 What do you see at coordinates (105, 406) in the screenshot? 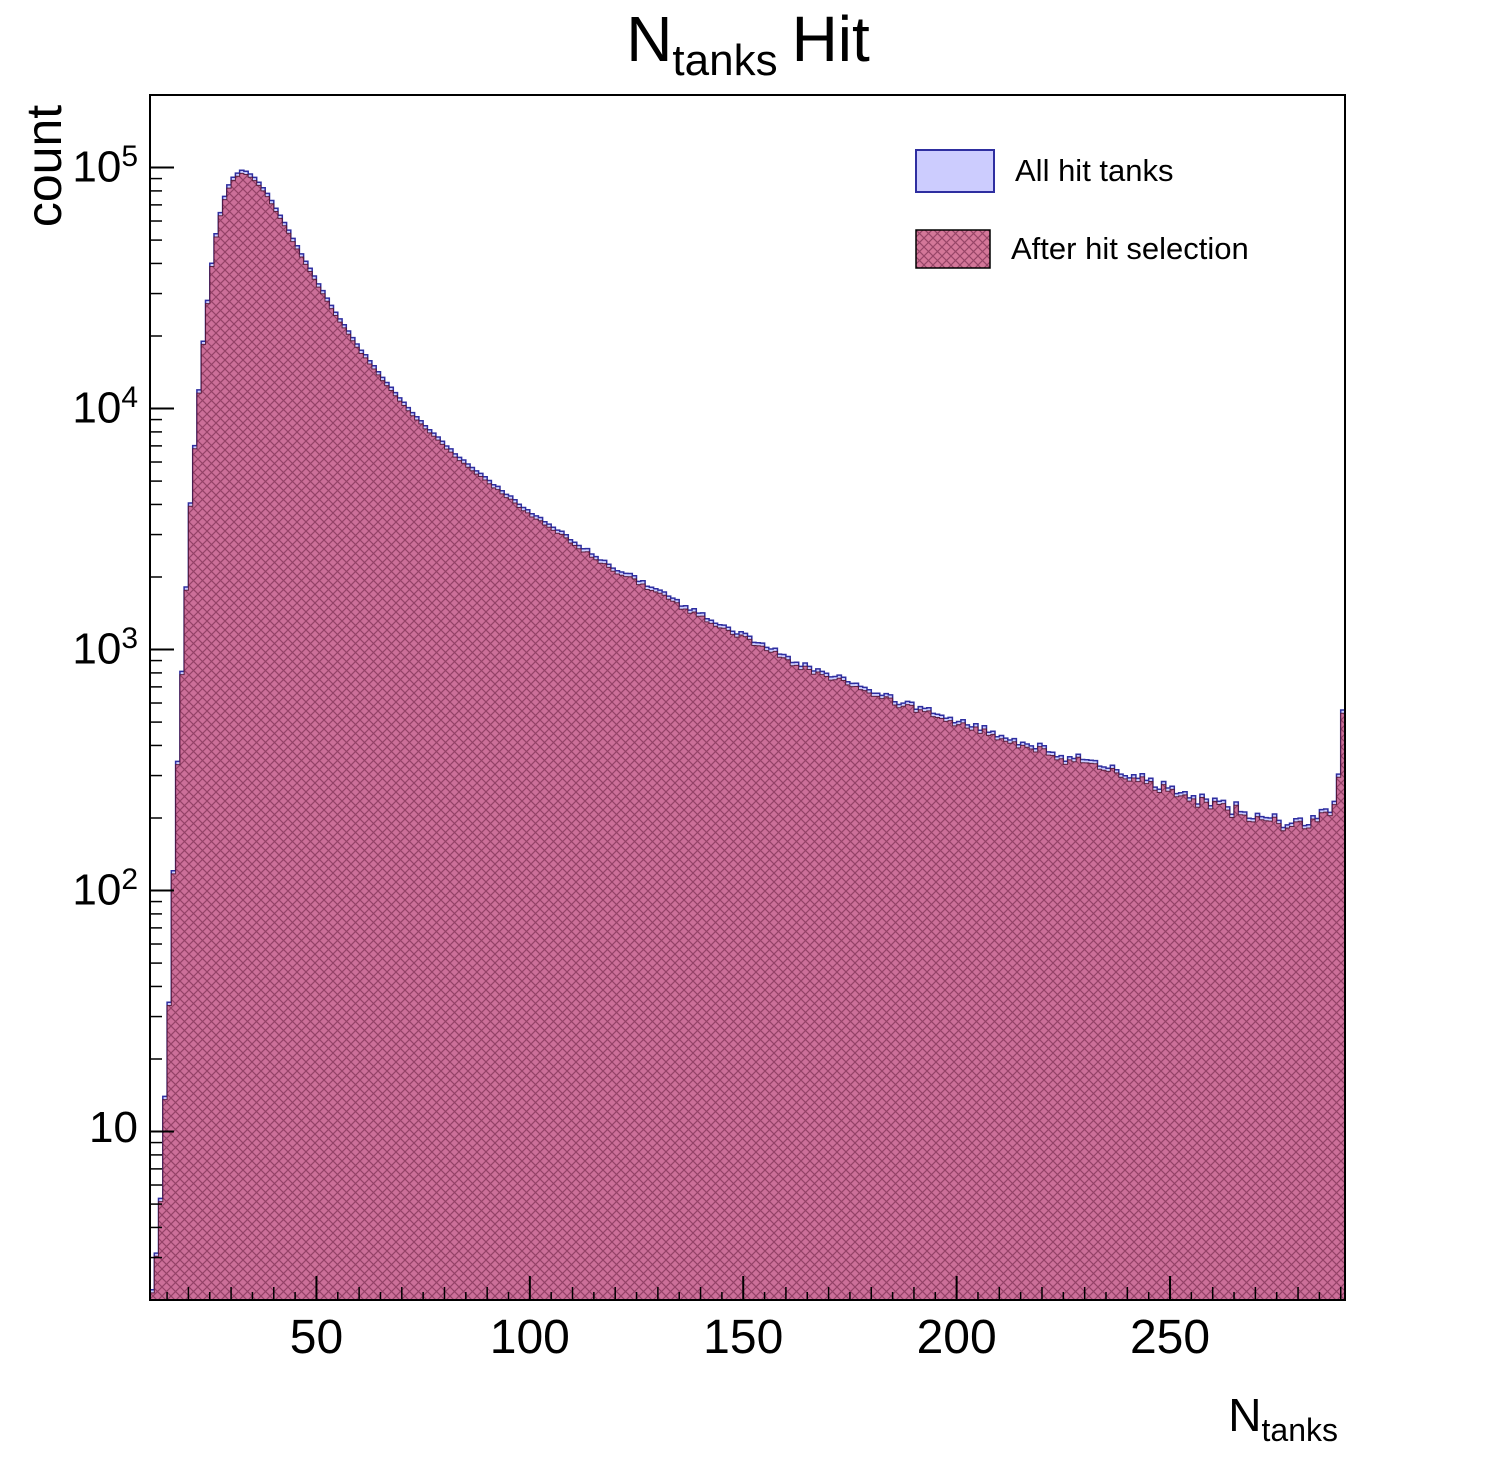
I see `y-tick-label: 10⁴` at bounding box center [105, 406].